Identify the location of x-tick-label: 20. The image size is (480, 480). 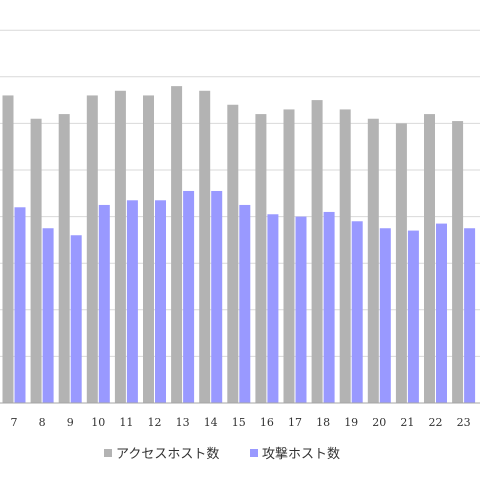
(379, 422).